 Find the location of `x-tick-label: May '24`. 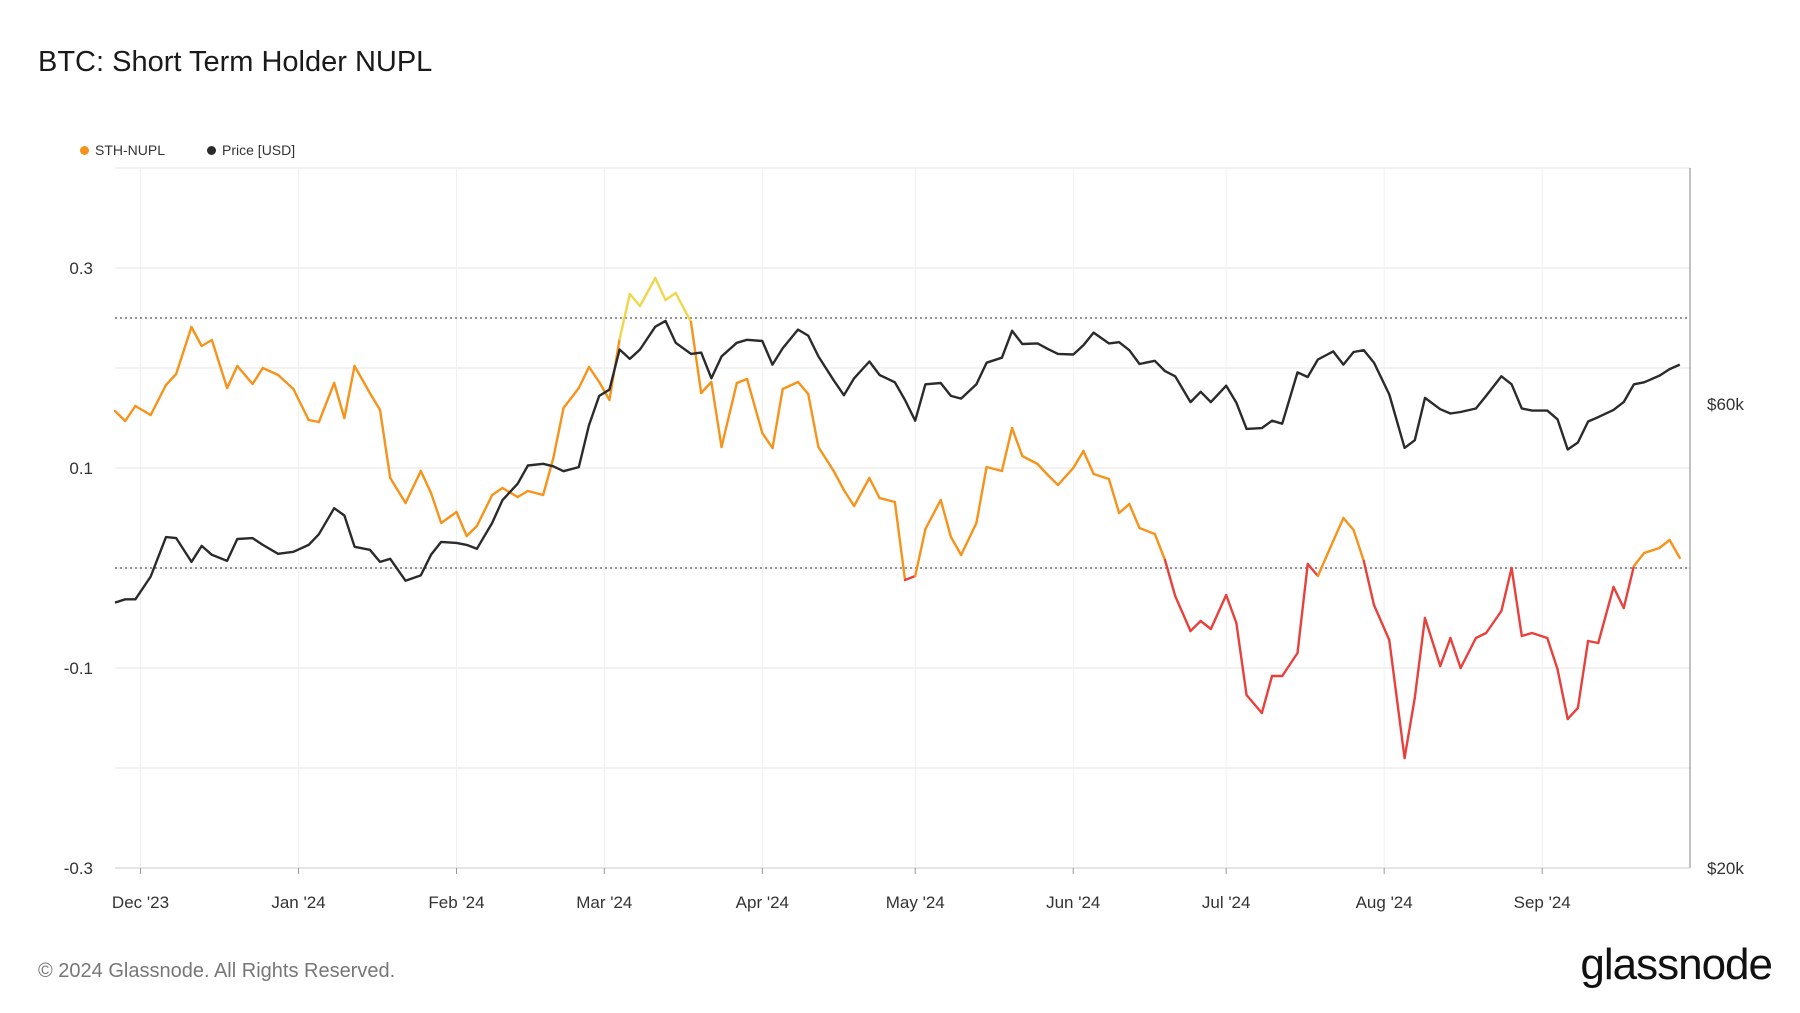

x-tick-label: May '24 is located at coordinates (915, 902).